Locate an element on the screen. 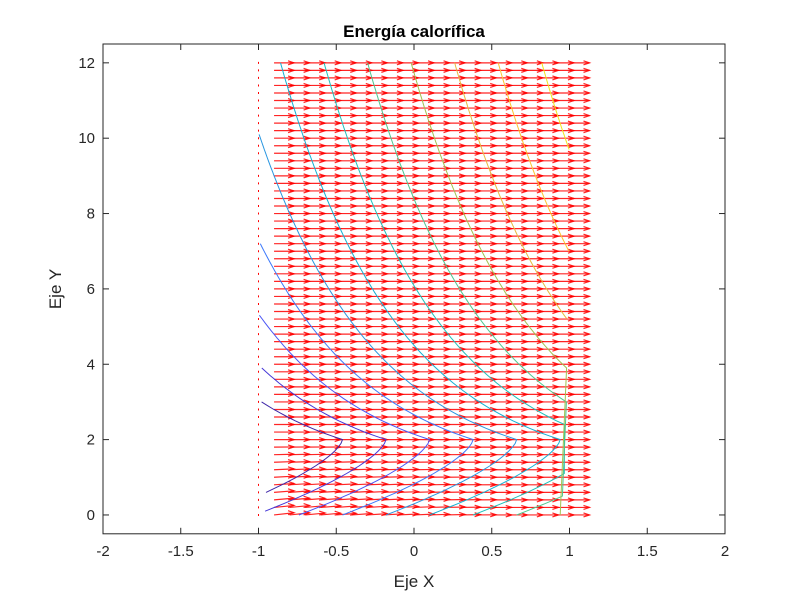 The height and width of the screenshot is (600, 800). x-tick-label: 0 is located at coordinates (414, 551).